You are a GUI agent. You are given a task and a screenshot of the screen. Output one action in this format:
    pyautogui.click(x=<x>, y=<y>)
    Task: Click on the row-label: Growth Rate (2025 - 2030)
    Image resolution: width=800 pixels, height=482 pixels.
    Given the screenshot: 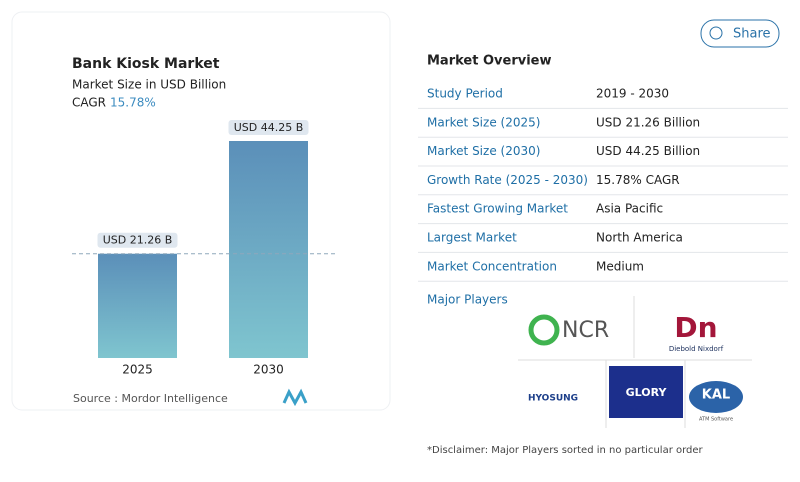 What is the action you would take?
    pyautogui.click(x=507, y=180)
    